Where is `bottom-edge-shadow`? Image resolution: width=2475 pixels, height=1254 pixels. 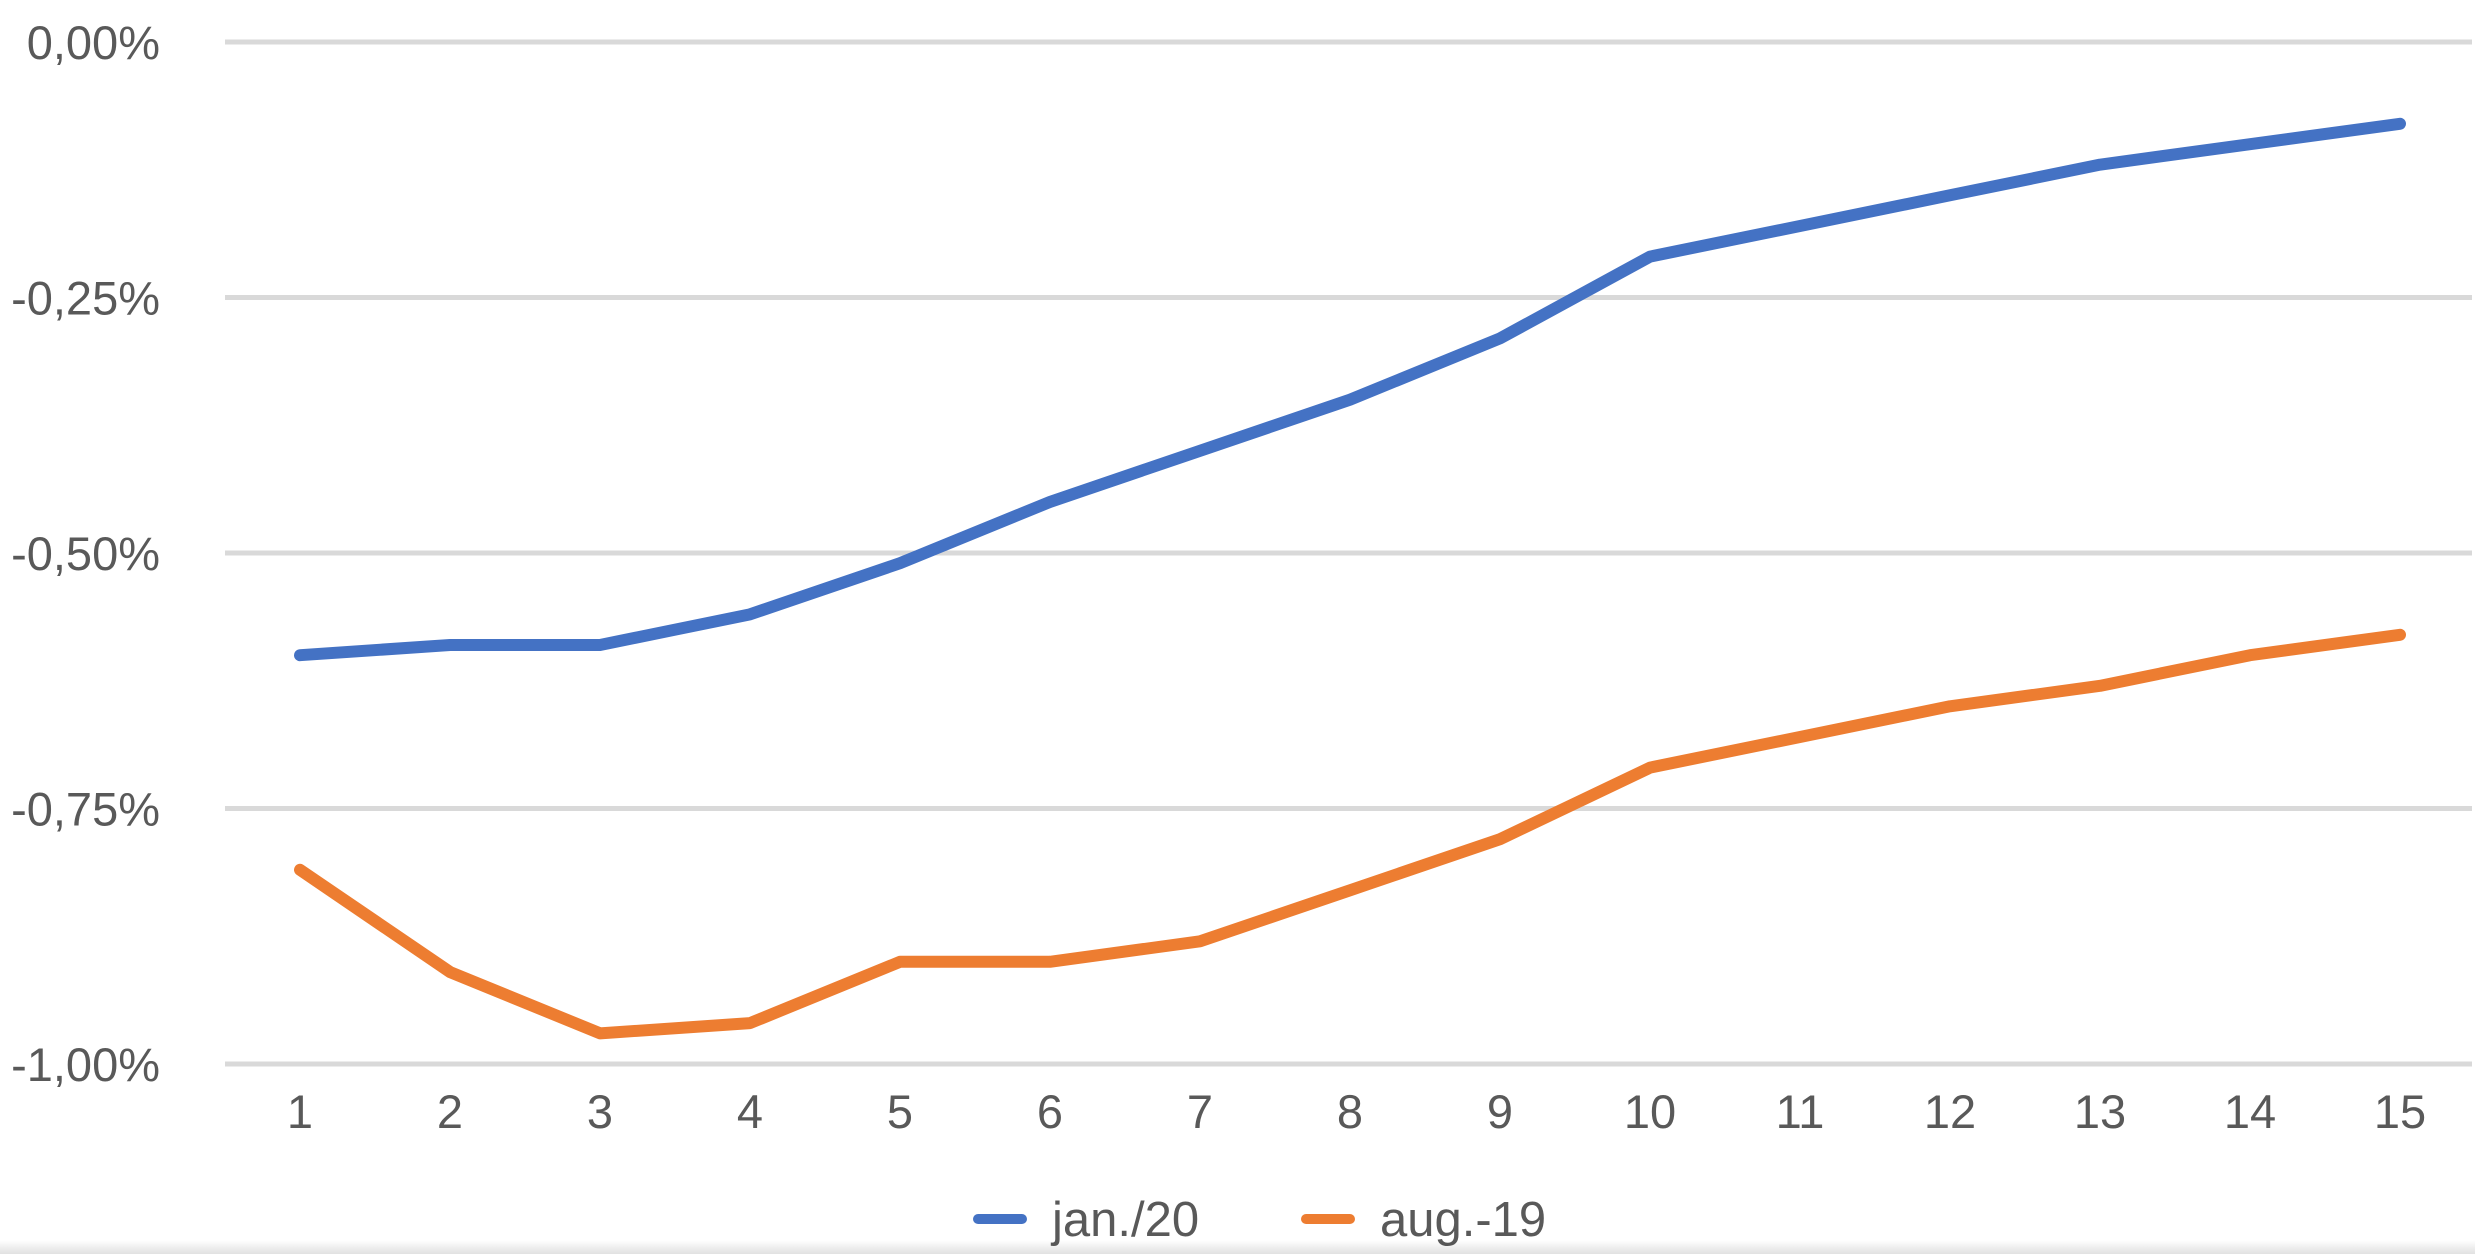 bottom-edge-shadow is located at coordinates (1237, 1247).